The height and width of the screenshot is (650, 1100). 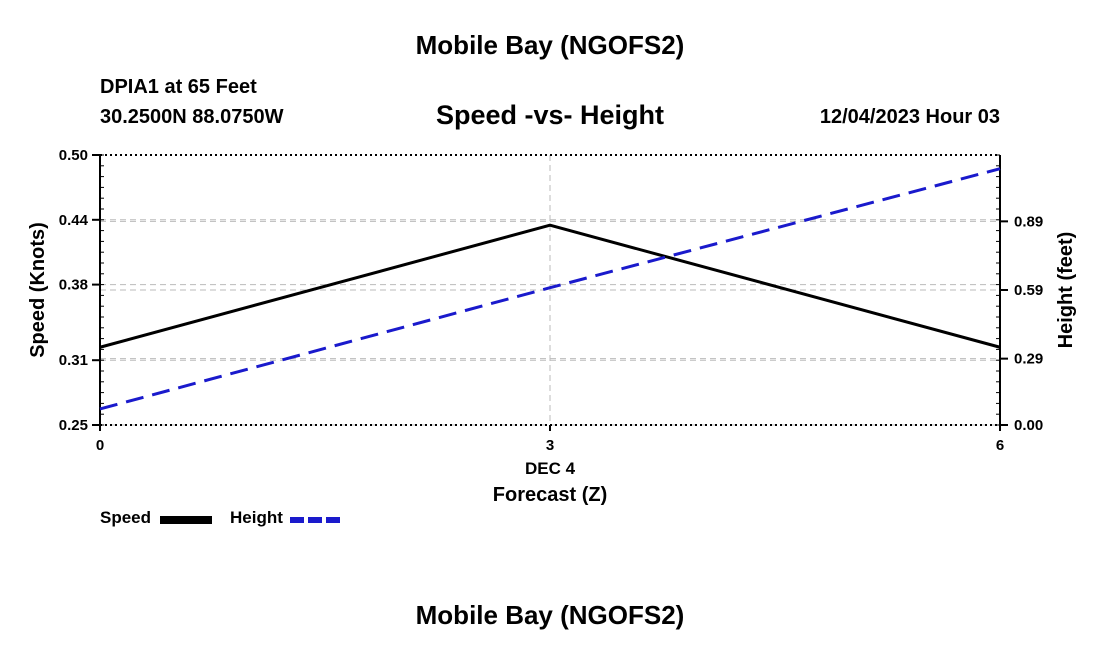 I want to click on forecast-datetime: 12/04/2023 Hour 03, so click(x=909, y=117).